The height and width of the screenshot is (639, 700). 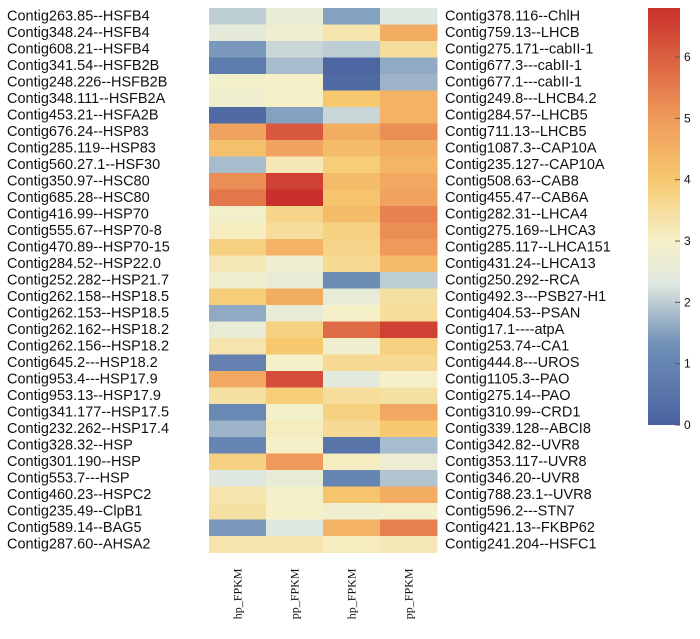 What do you see at coordinates (512, 181) in the screenshot?
I see `right-row-label: Contig508.63--CAB8` at bounding box center [512, 181].